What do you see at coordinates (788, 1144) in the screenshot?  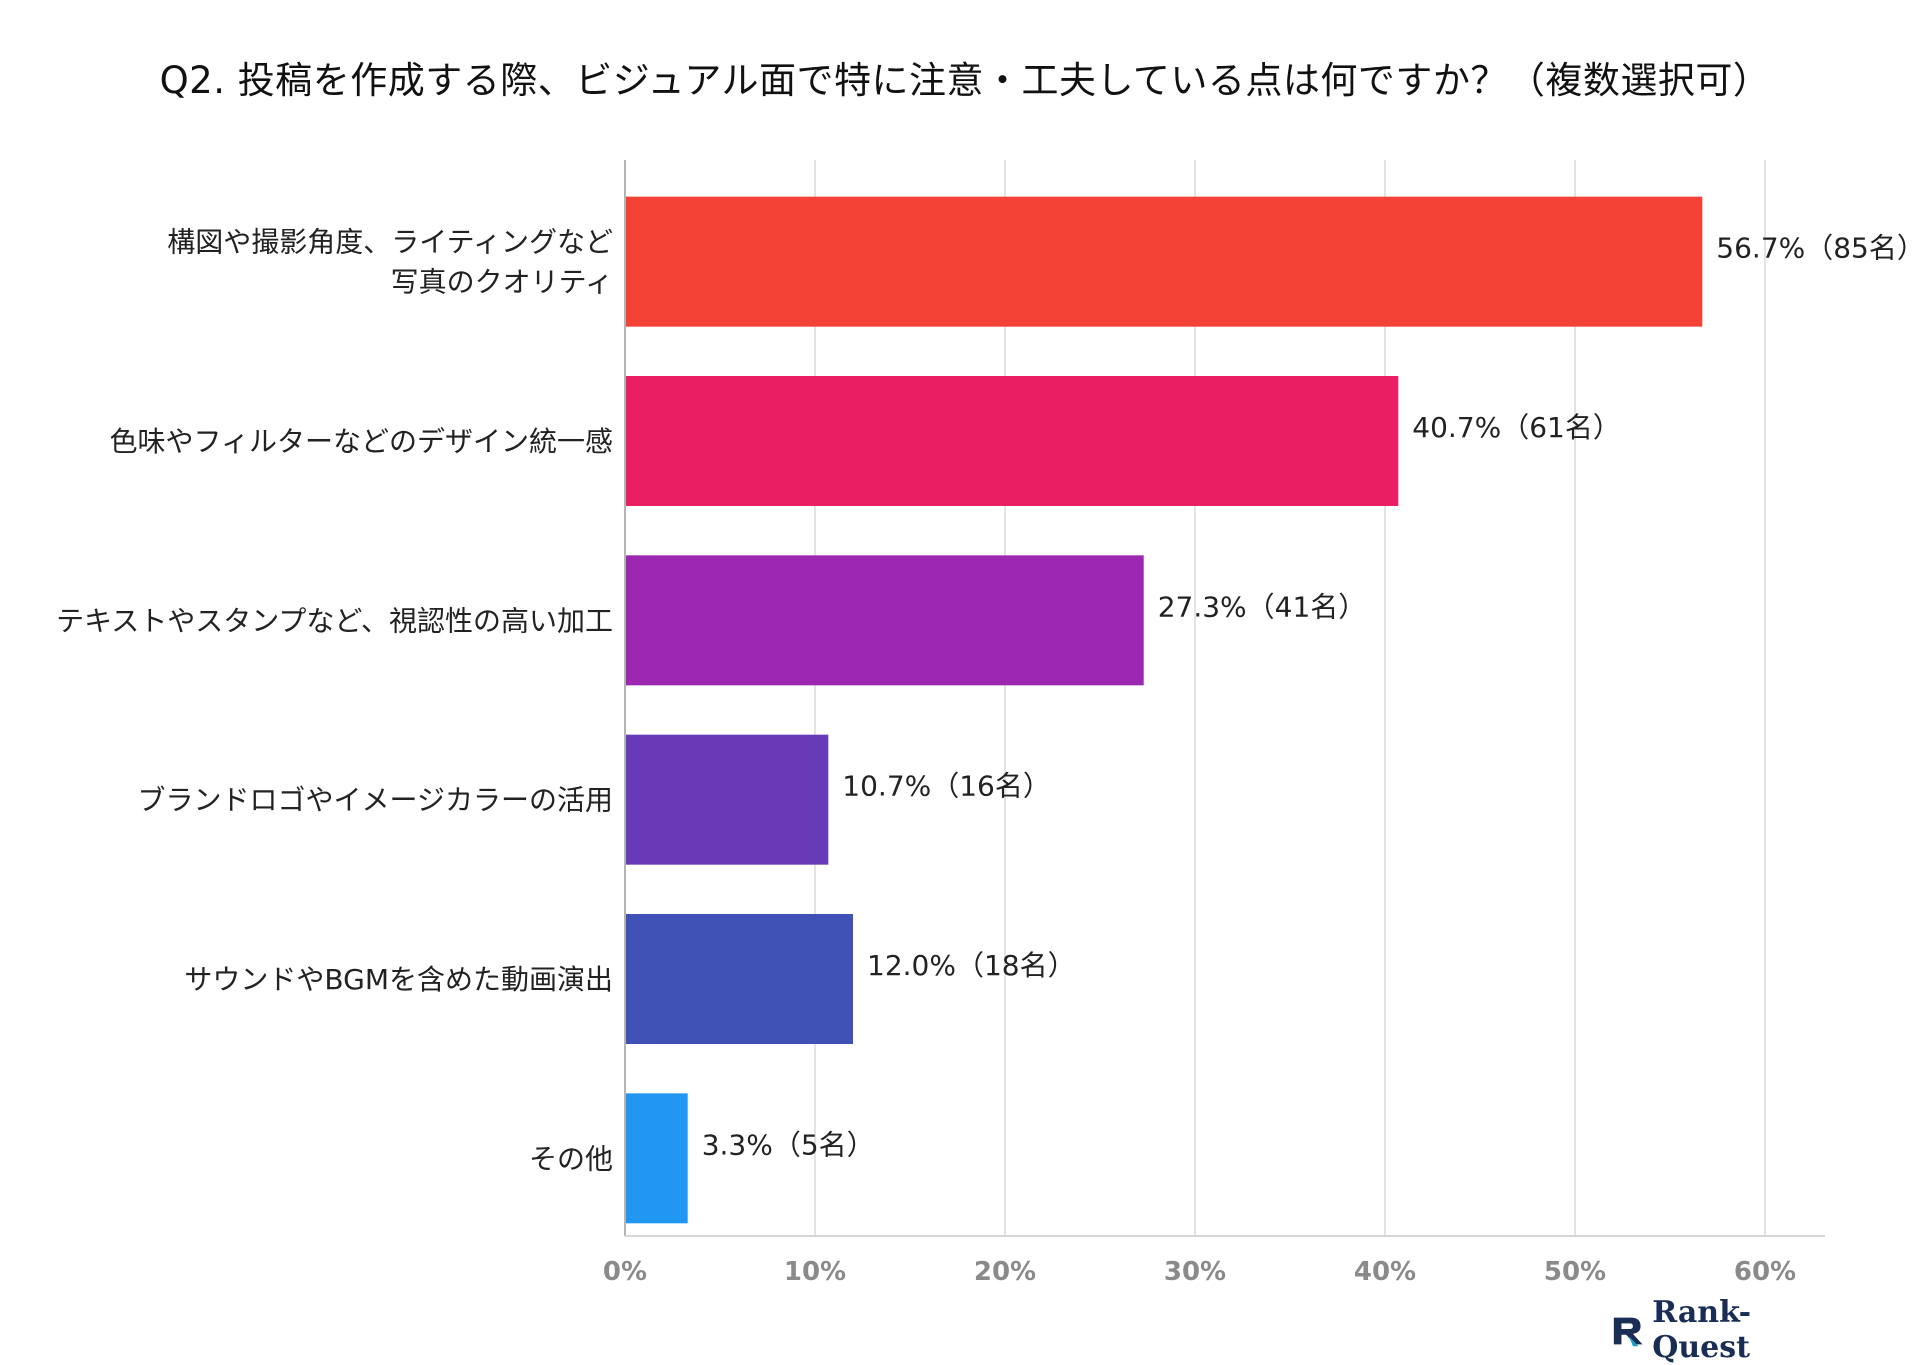 I see `data-label: 3.3%（5名）` at bounding box center [788, 1144].